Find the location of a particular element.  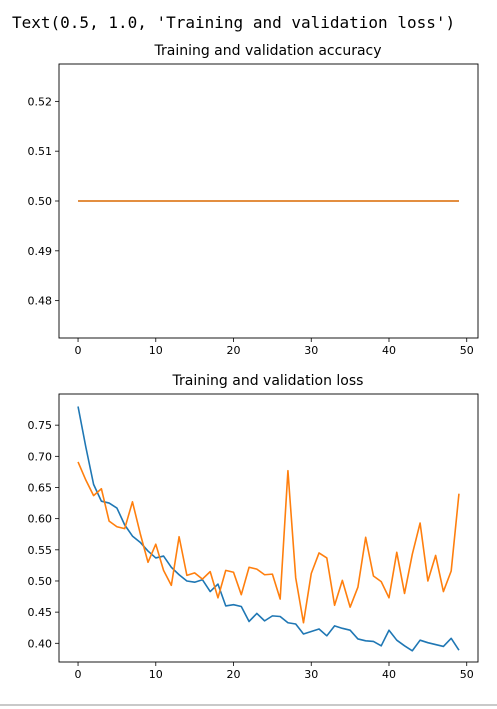

loss-xtick-label: 10 is located at coordinates (156, 674).